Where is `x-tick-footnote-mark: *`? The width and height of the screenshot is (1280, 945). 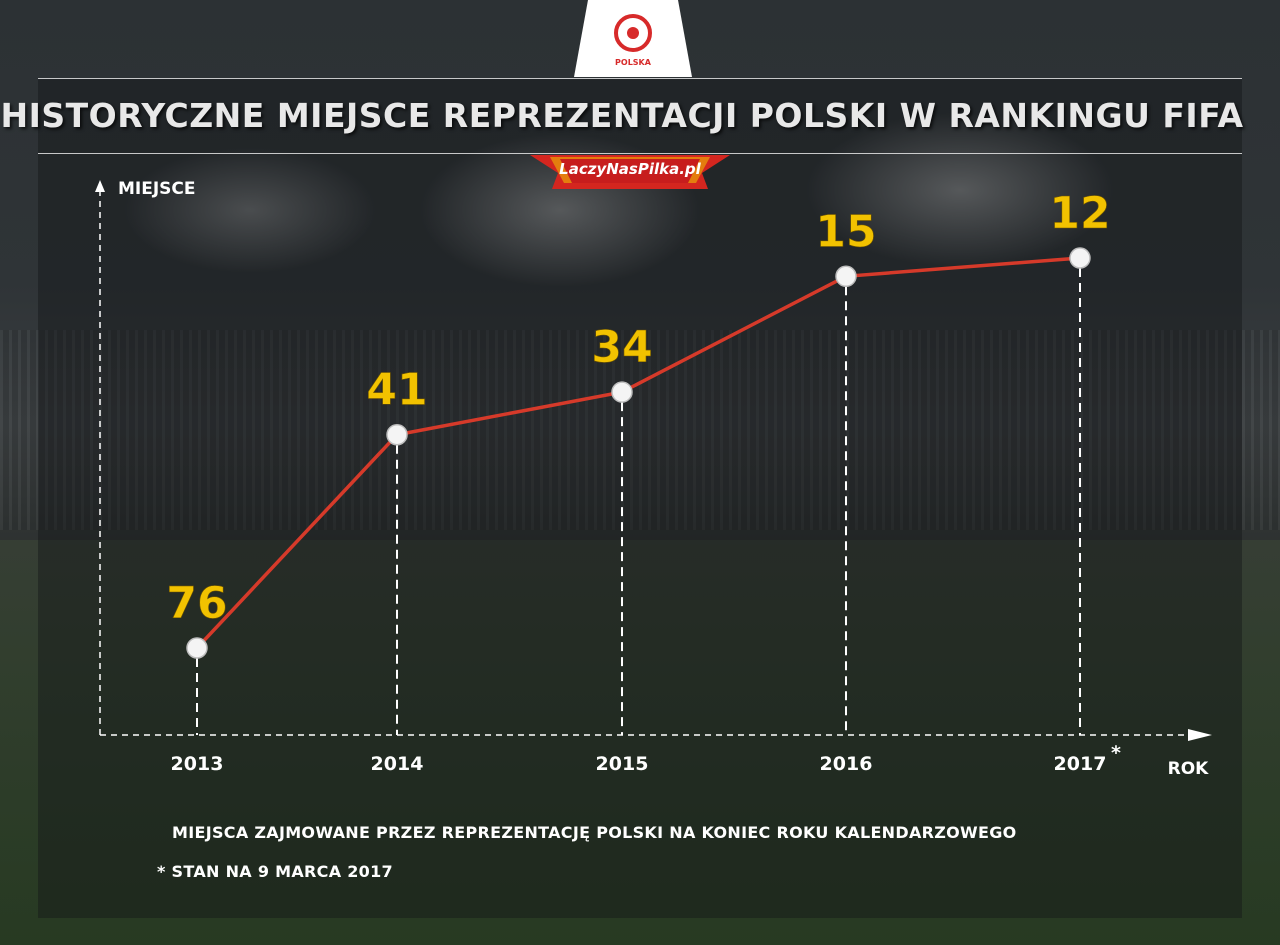 x-tick-footnote-mark: * is located at coordinates (1116, 753).